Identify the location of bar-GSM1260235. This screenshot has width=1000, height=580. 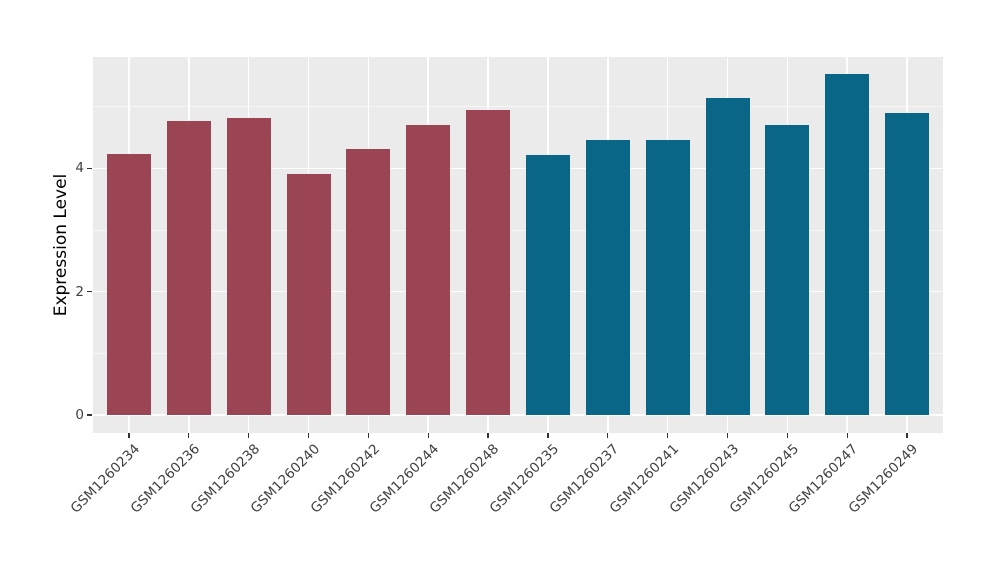
(547, 284).